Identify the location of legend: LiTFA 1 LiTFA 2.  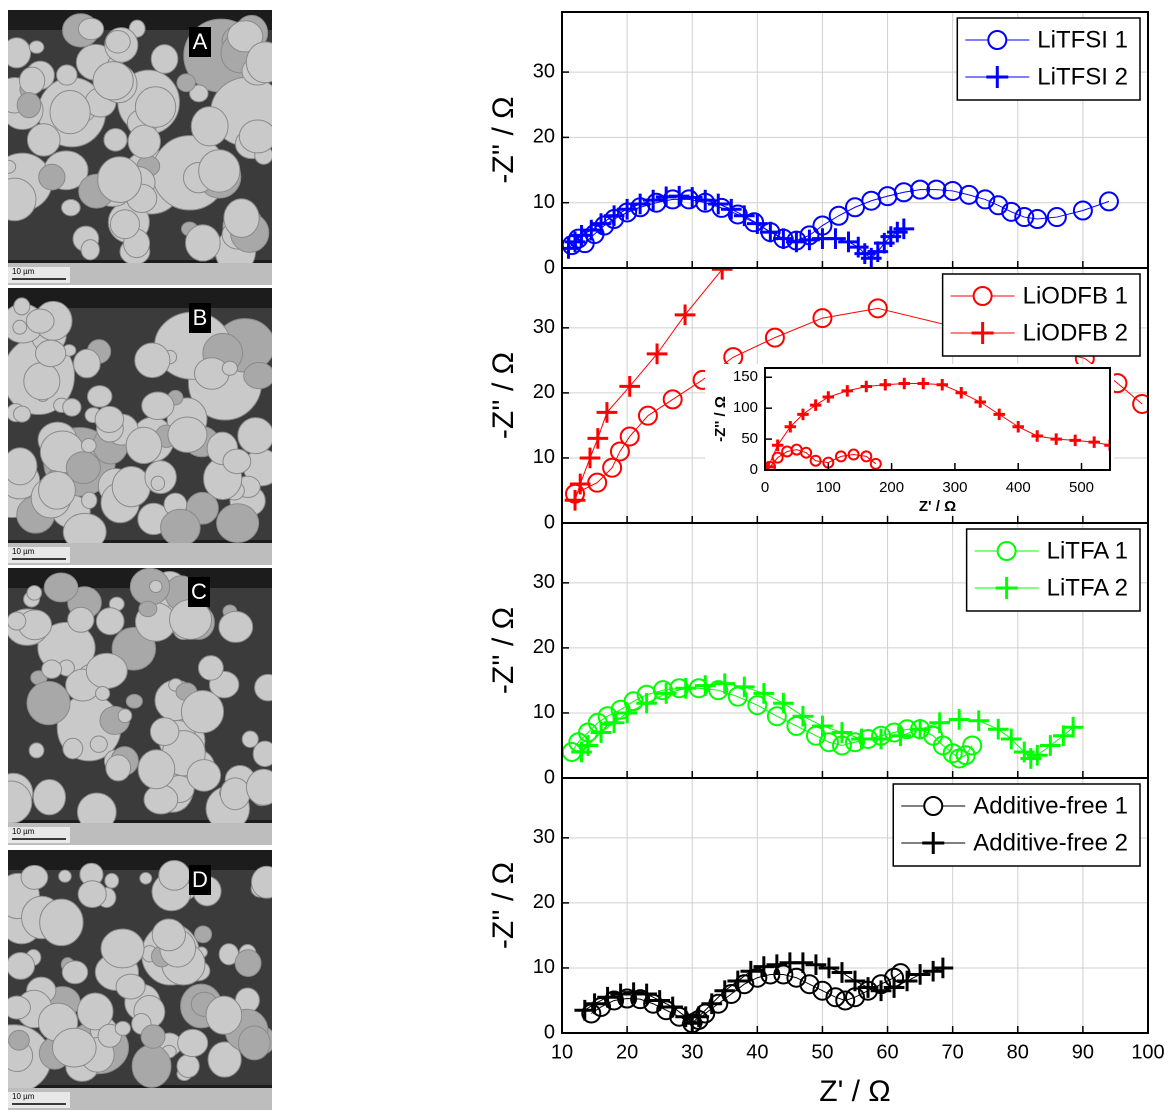
(1053, 570).